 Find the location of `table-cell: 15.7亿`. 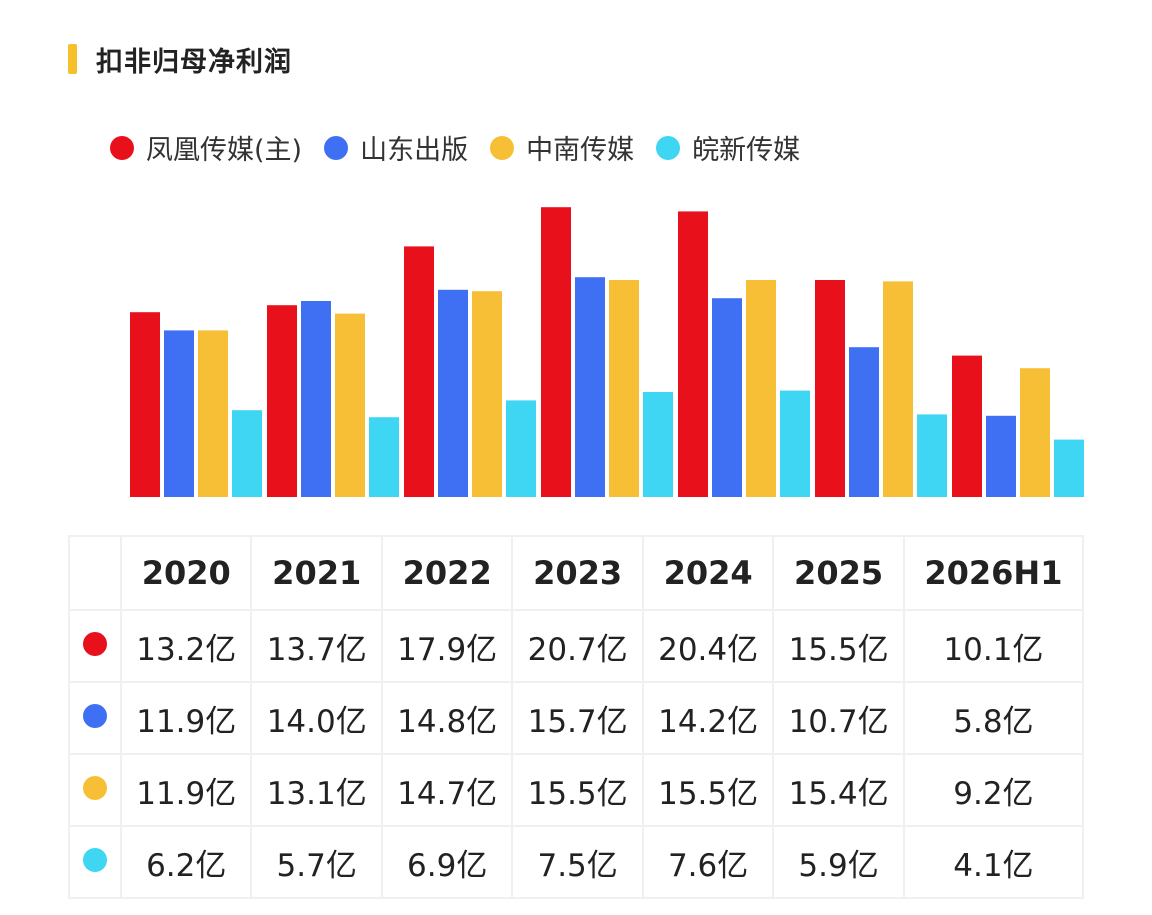

table-cell: 15.7亿 is located at coordinates (577, 718).